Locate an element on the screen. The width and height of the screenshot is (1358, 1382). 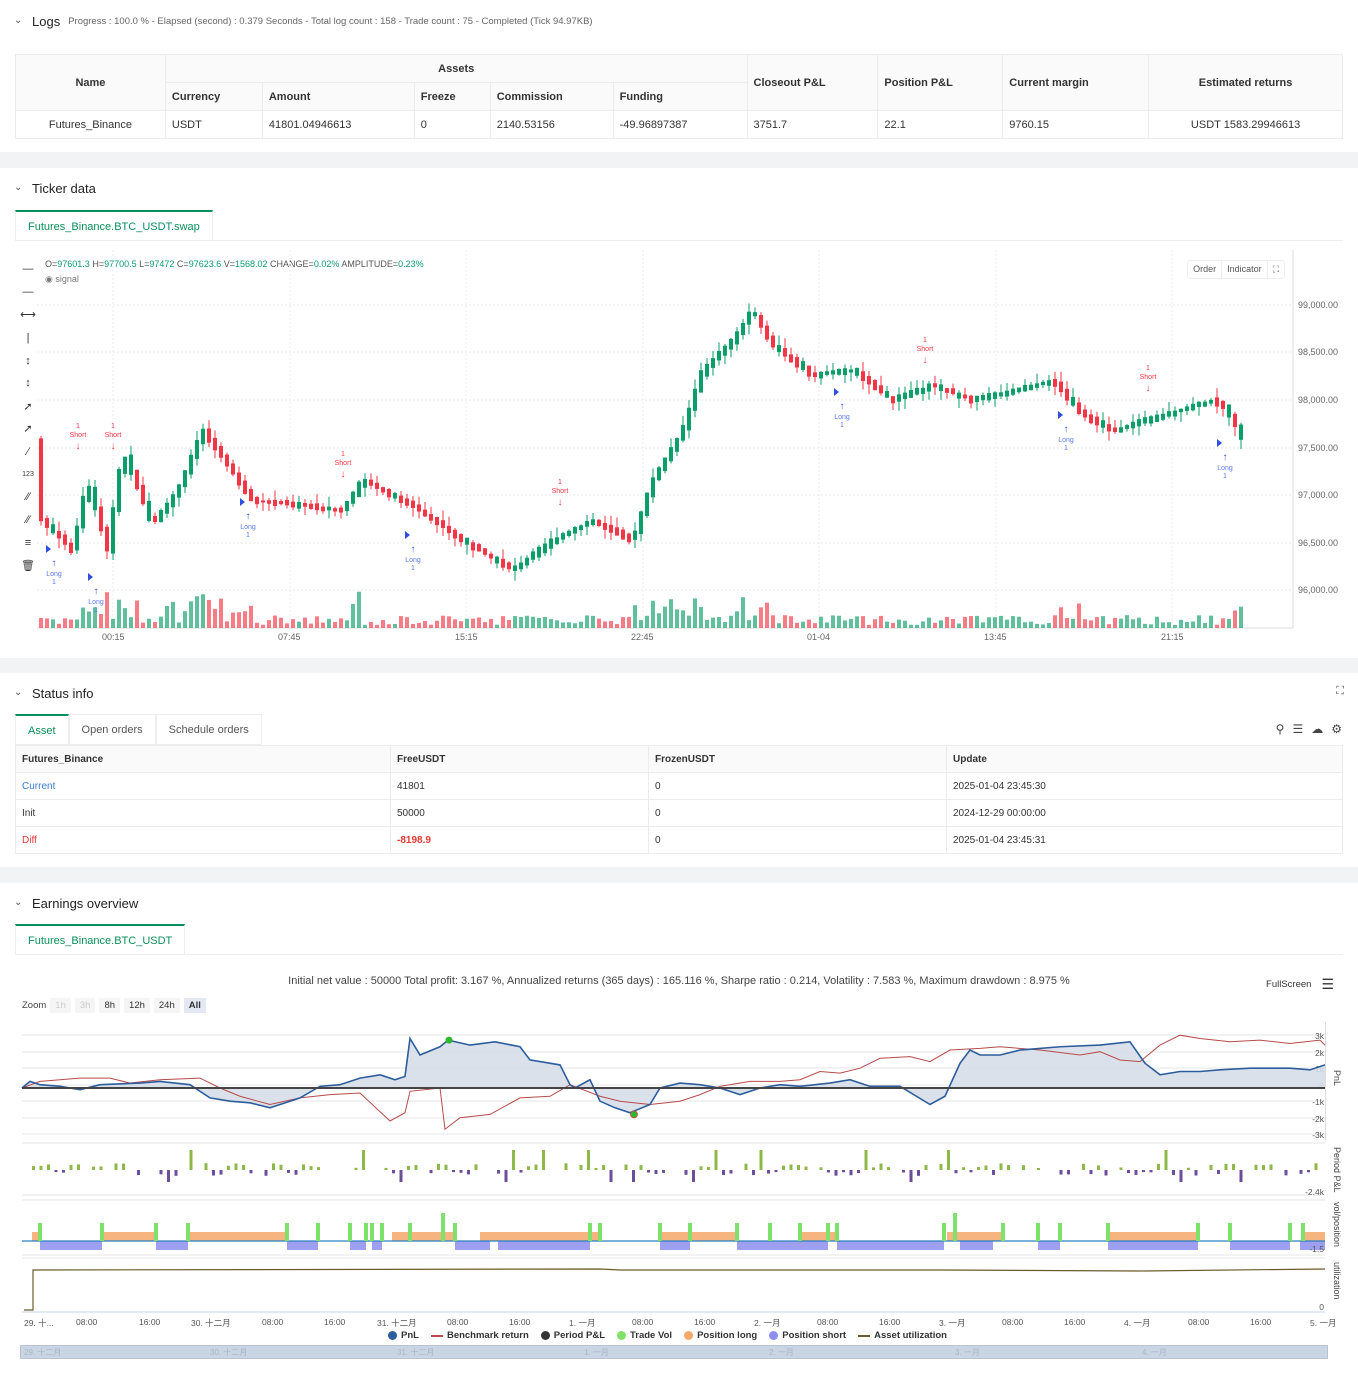
indicator-button: Indicator is located at coordinates (1245, 269).